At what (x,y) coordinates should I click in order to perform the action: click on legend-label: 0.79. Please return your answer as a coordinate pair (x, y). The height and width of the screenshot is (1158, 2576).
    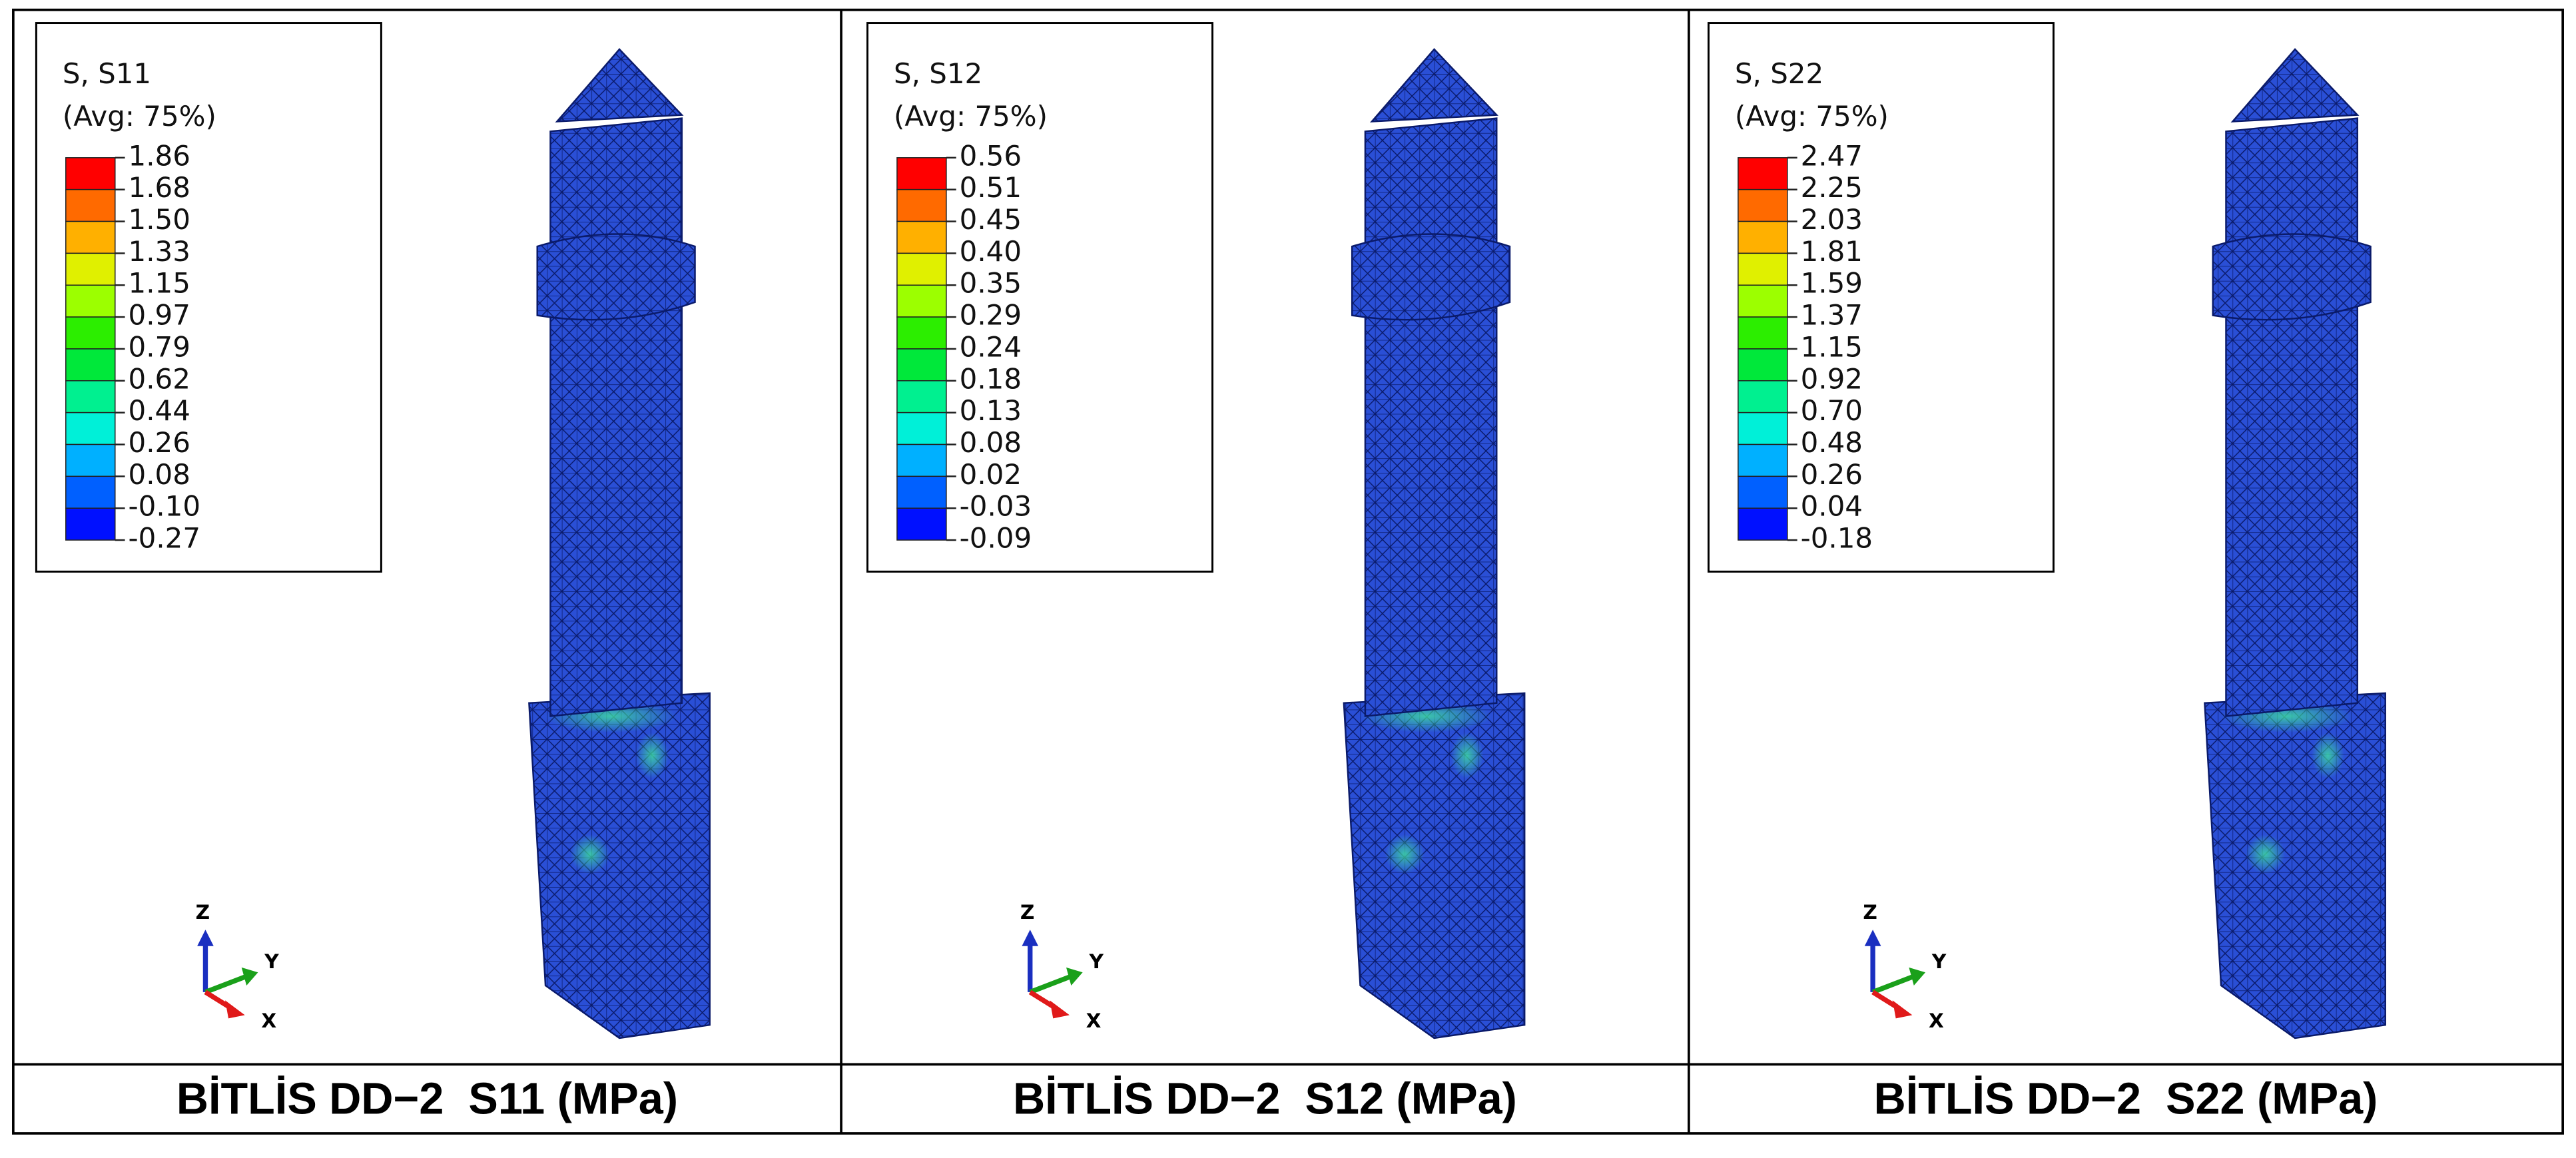
    Looking at the image, I should click on (159, 347).